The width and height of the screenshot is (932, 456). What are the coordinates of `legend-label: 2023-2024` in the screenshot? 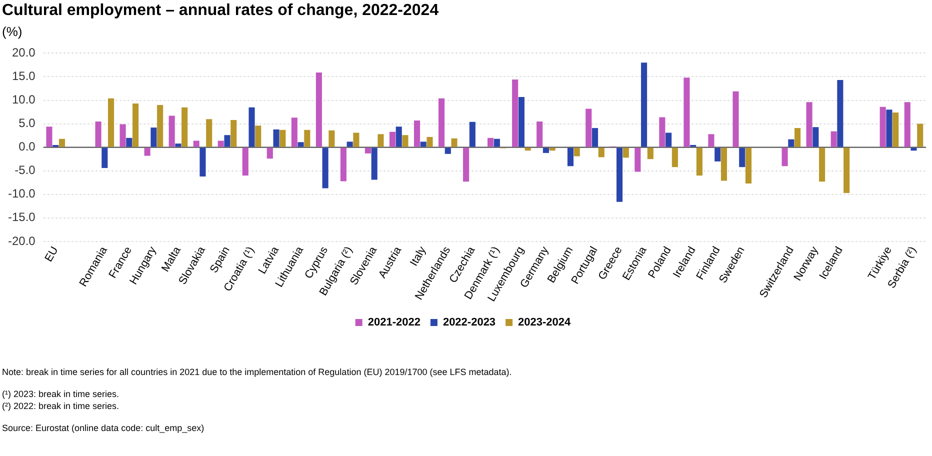 It's located at (545, 322).